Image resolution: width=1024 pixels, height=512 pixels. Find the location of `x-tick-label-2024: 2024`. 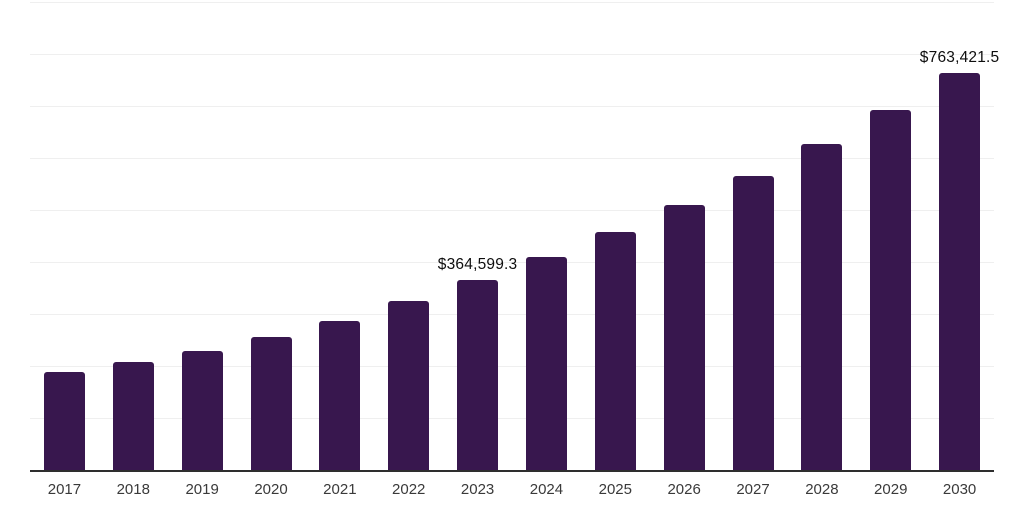

x-tick-label-2024: 2024 is located at coordinates (546, 489).